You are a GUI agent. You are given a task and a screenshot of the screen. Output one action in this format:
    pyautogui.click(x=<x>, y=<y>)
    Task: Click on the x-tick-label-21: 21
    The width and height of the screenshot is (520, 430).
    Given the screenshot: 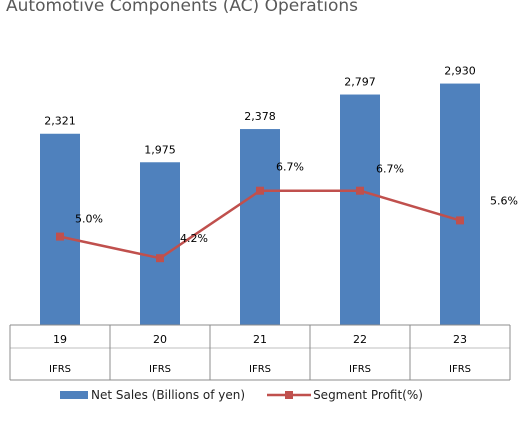 What is the action you would take?
    pyautogui.click(x=260, y=339)
    